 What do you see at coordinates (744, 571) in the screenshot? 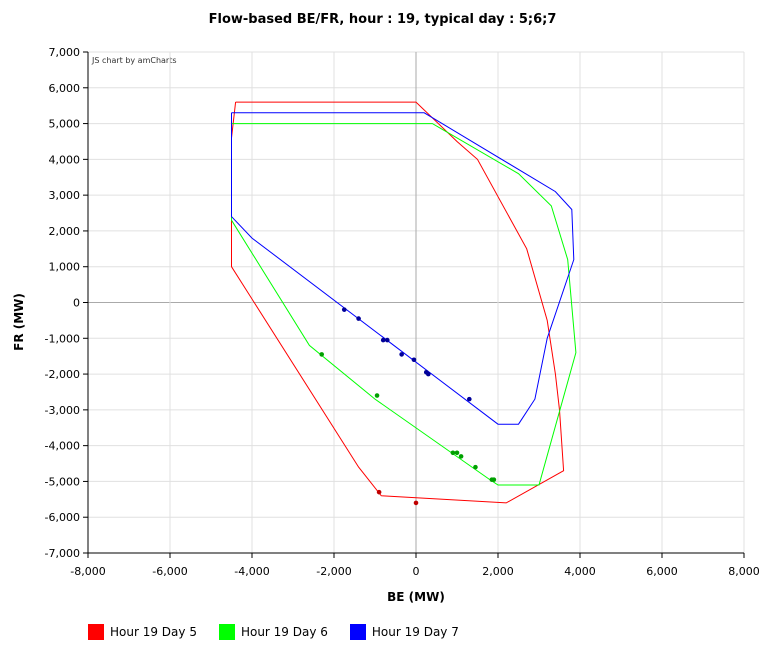
I see `x-tick-label: 8,000` at bounding box center [744, 571].